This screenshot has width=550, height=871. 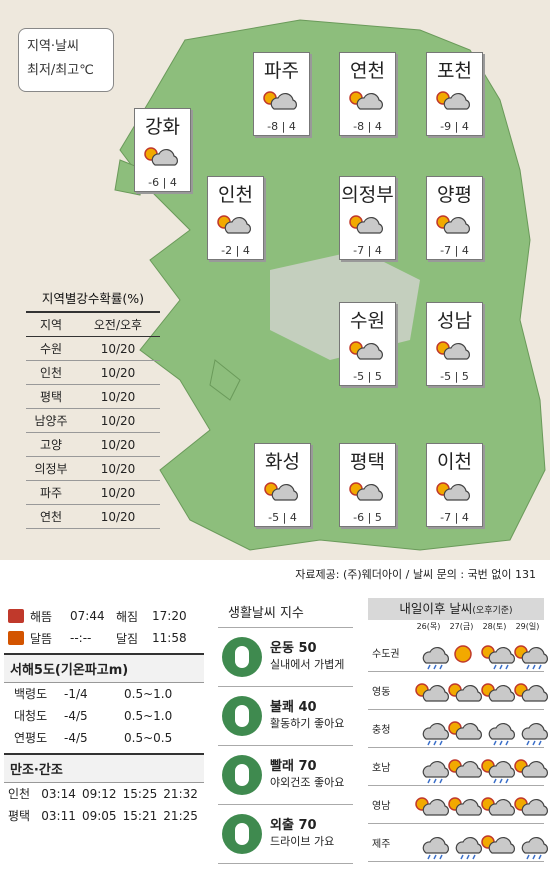 I want to click on moon-icon, so click(x=16, y=638).